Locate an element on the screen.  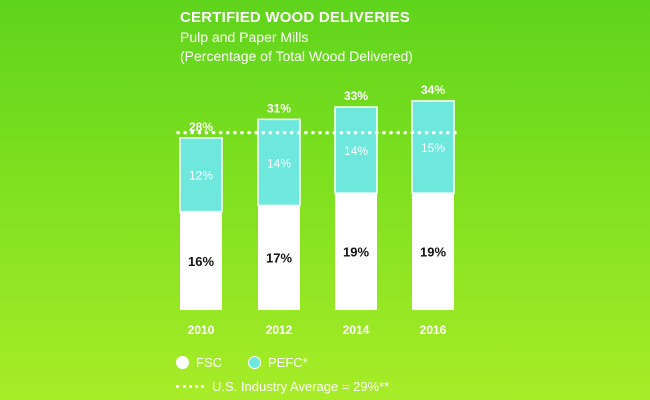
pefc-swatch-icon is located at coordinates (254, 362).